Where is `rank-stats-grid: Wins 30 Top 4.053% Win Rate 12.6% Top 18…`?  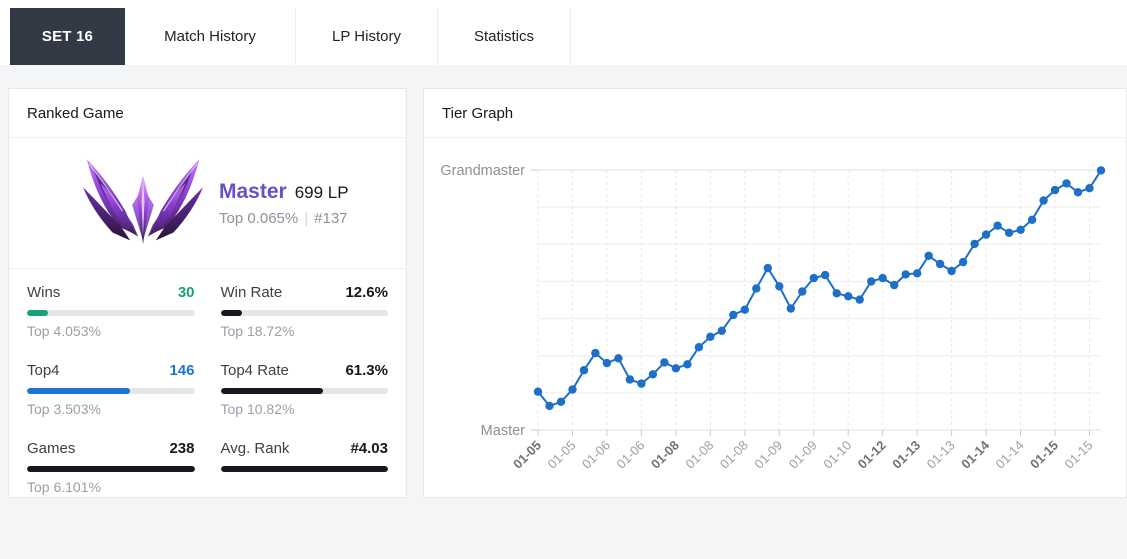
rank-stats-grid: Wins 30 Top 4.053% Win Rate 12.6% Top 18… is located at coordinates (207, 382).